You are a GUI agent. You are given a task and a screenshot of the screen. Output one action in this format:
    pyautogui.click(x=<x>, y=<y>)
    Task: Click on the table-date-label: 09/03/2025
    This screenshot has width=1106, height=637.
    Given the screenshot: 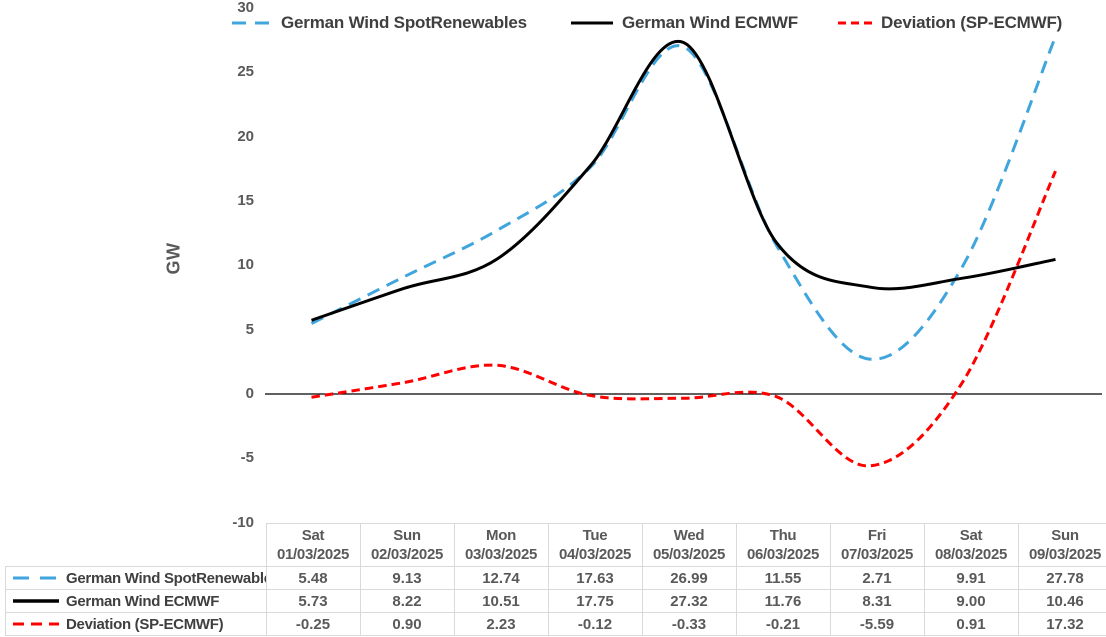 What is the action you would take?
    pyautogui.click(x=1065, y=554)
    